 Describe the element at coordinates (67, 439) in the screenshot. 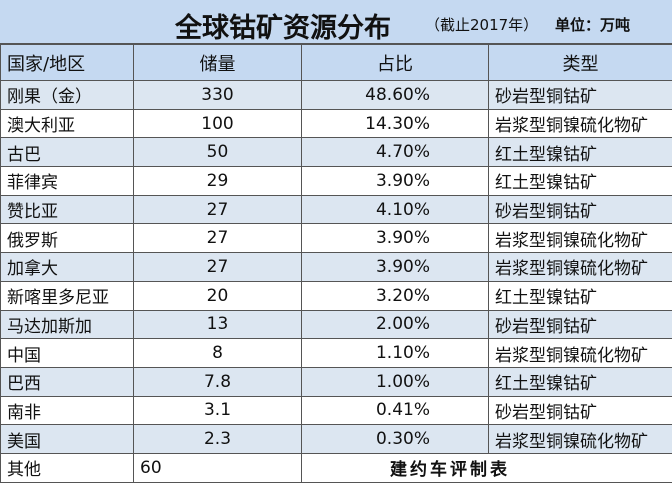

I see `table-cell: 美国` at that location.